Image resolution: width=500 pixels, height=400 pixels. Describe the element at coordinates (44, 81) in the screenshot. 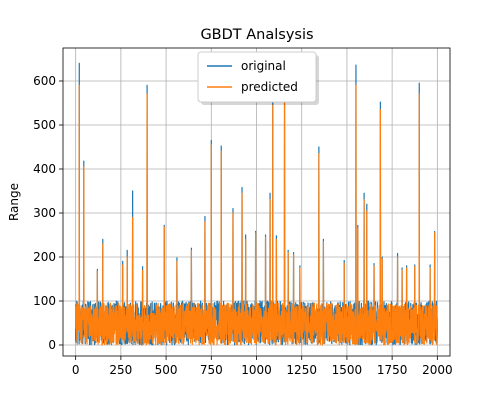

I see `y-tick-label: 600` at that location.